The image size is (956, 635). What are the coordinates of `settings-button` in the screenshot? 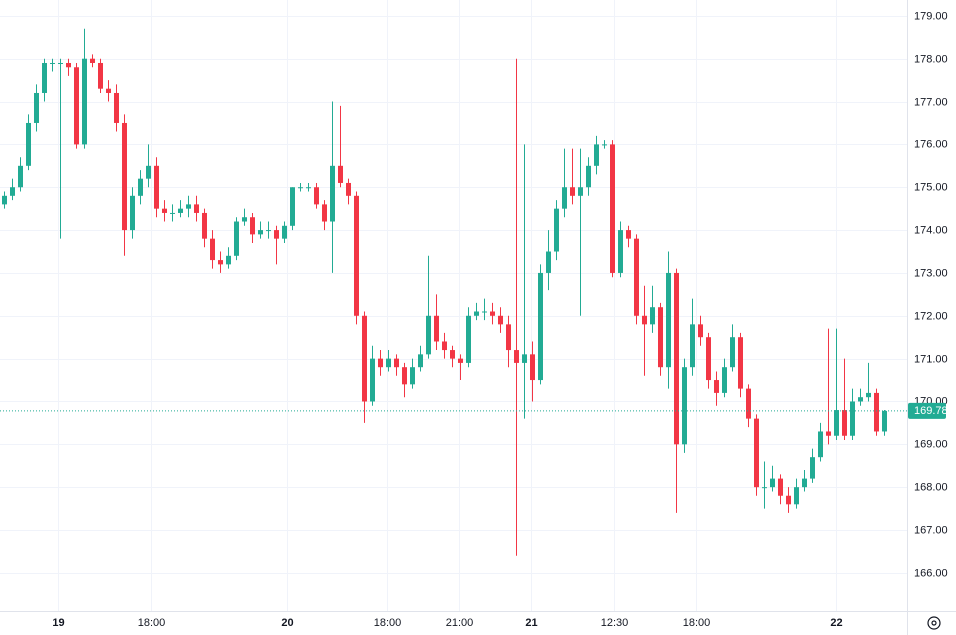 It's located at (934, 623).